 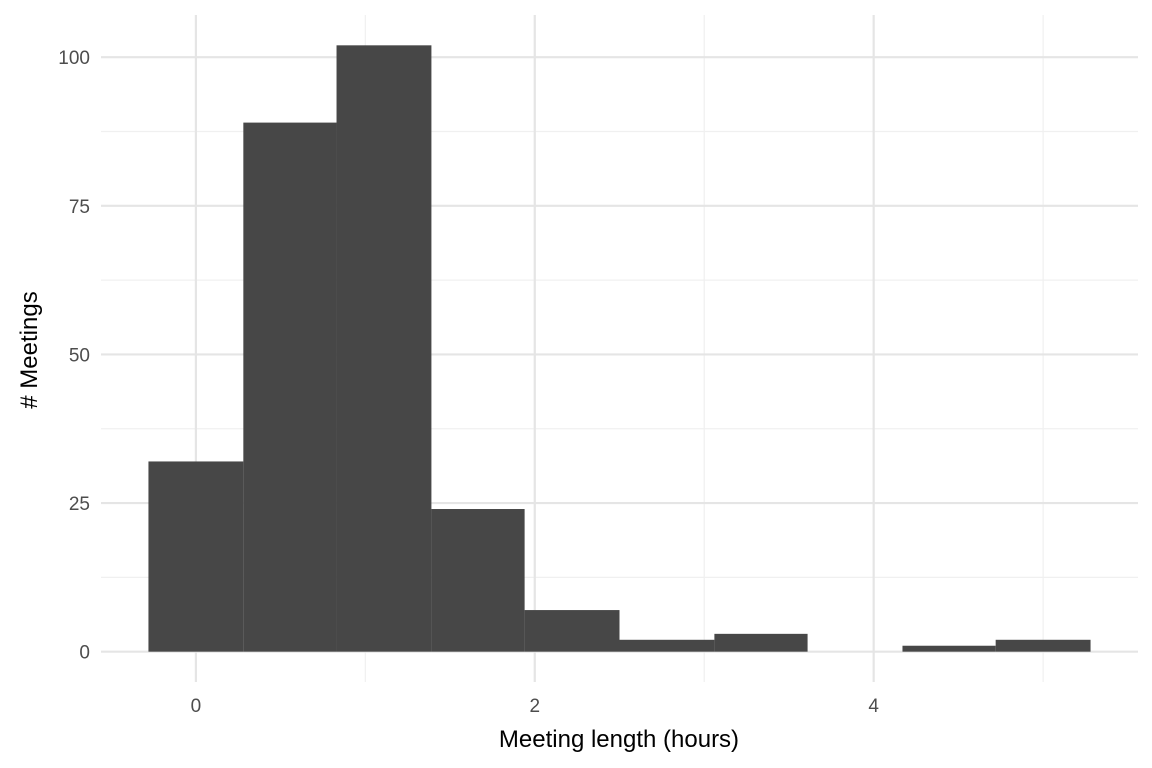 What do you see at coordinates (79, 355) in the screenshot?
I see `y-tick-label: 50` at bounding box center [79, 355].